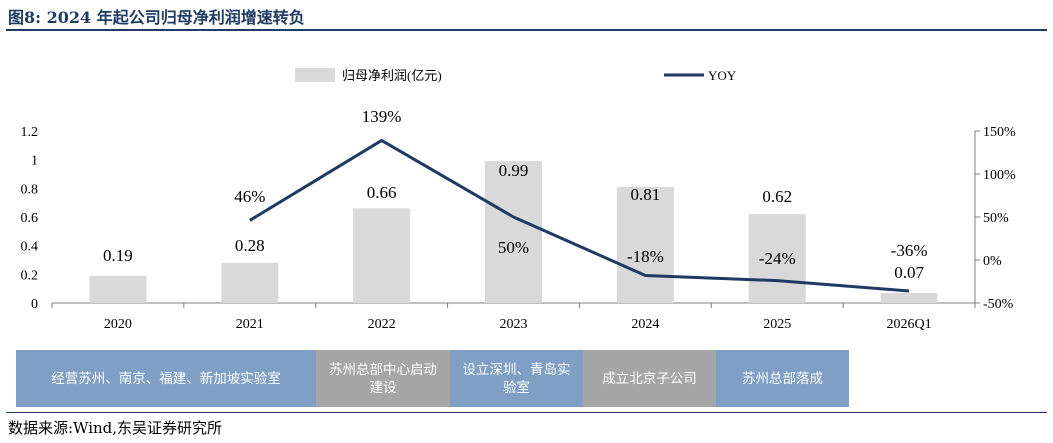 This screenshot has height=443, width=1053. I want to click on y-left-tick-label: 0.4, so click(30, 247).